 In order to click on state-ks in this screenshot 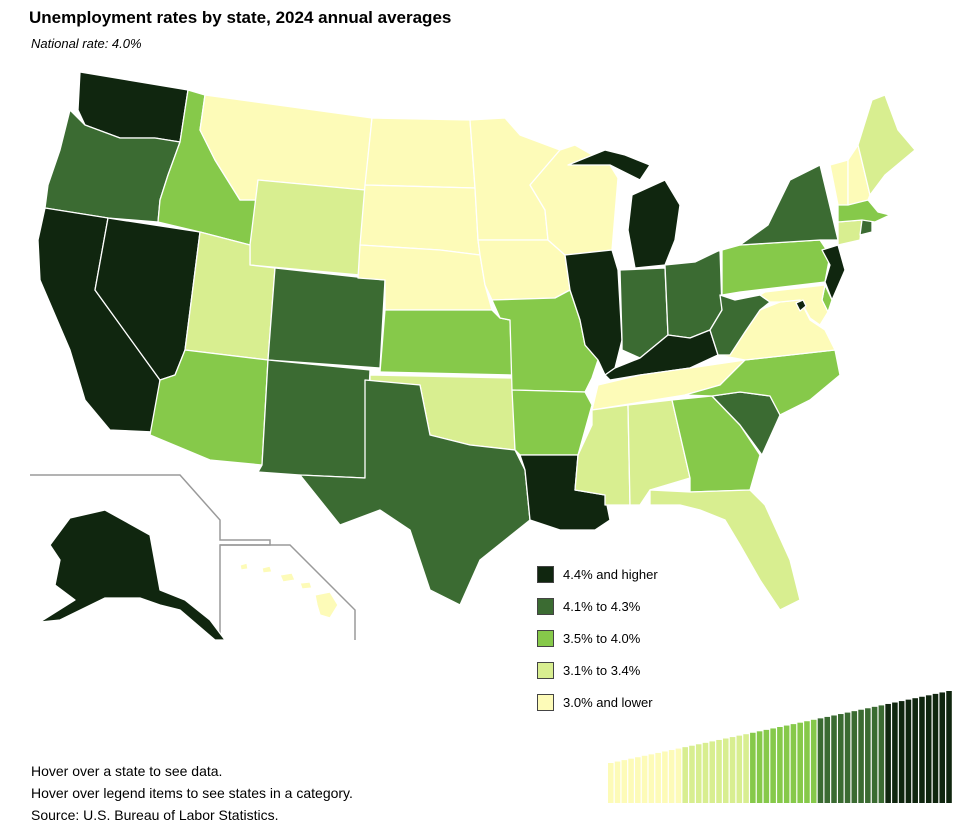, I will do `click(446, 342)`.